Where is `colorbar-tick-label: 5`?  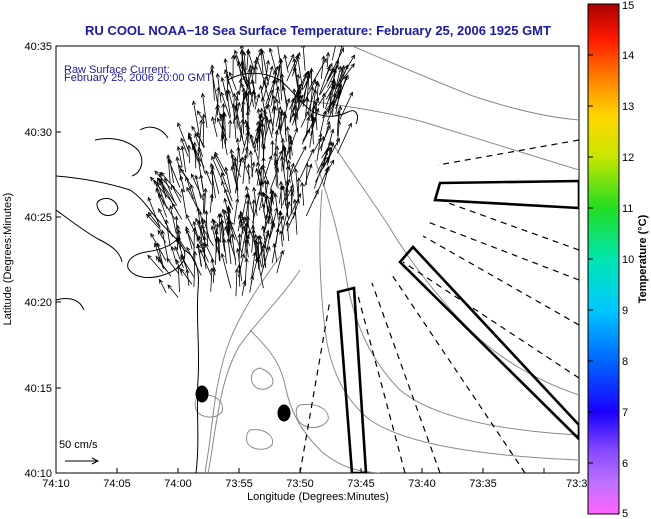
colorbar-tick-label: 5 is located at coordinates (625, 513).